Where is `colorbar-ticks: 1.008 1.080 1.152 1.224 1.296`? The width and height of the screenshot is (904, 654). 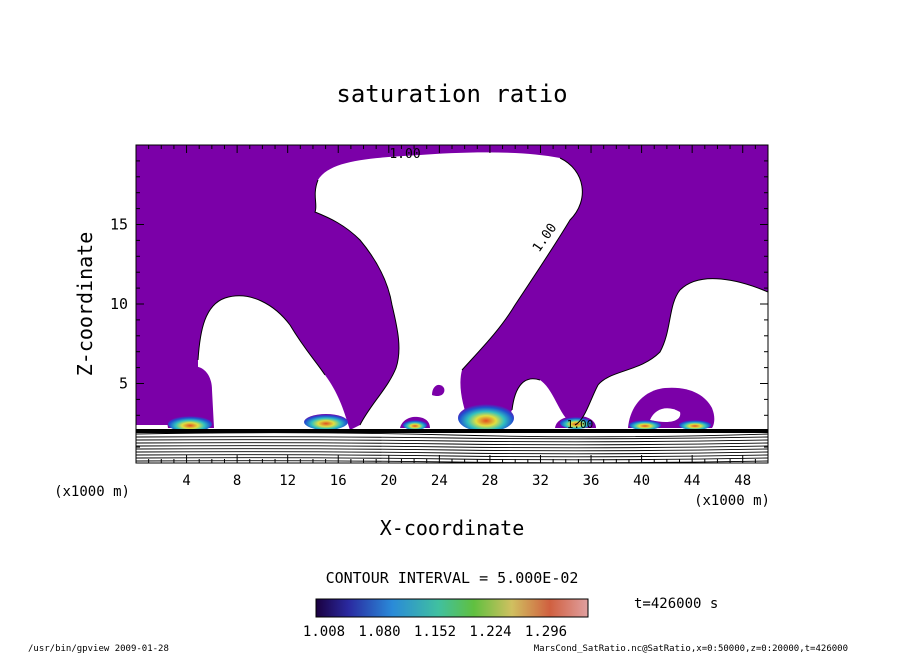
colorbar-ticks: 1.008 1.080 1.152 1.224 1.296 is located at coordinates (435, 632).